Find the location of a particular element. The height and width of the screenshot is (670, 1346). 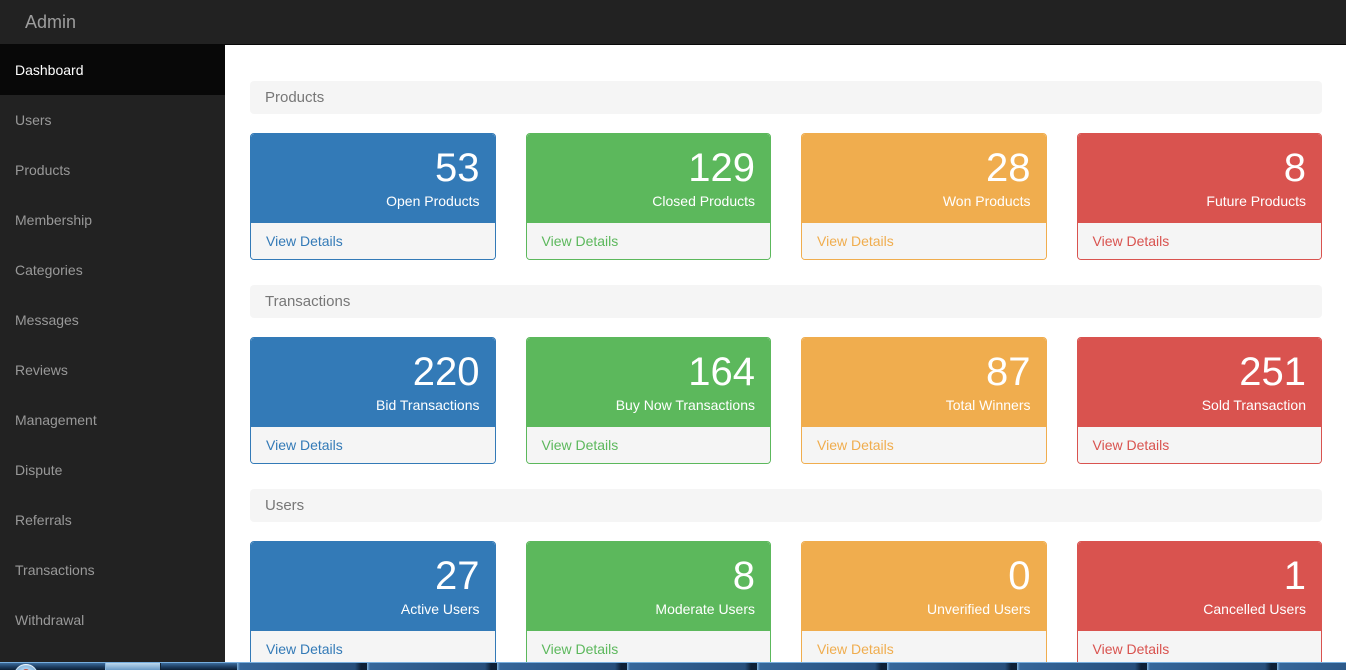

taskbar-button is located at coordinates (133, 666).